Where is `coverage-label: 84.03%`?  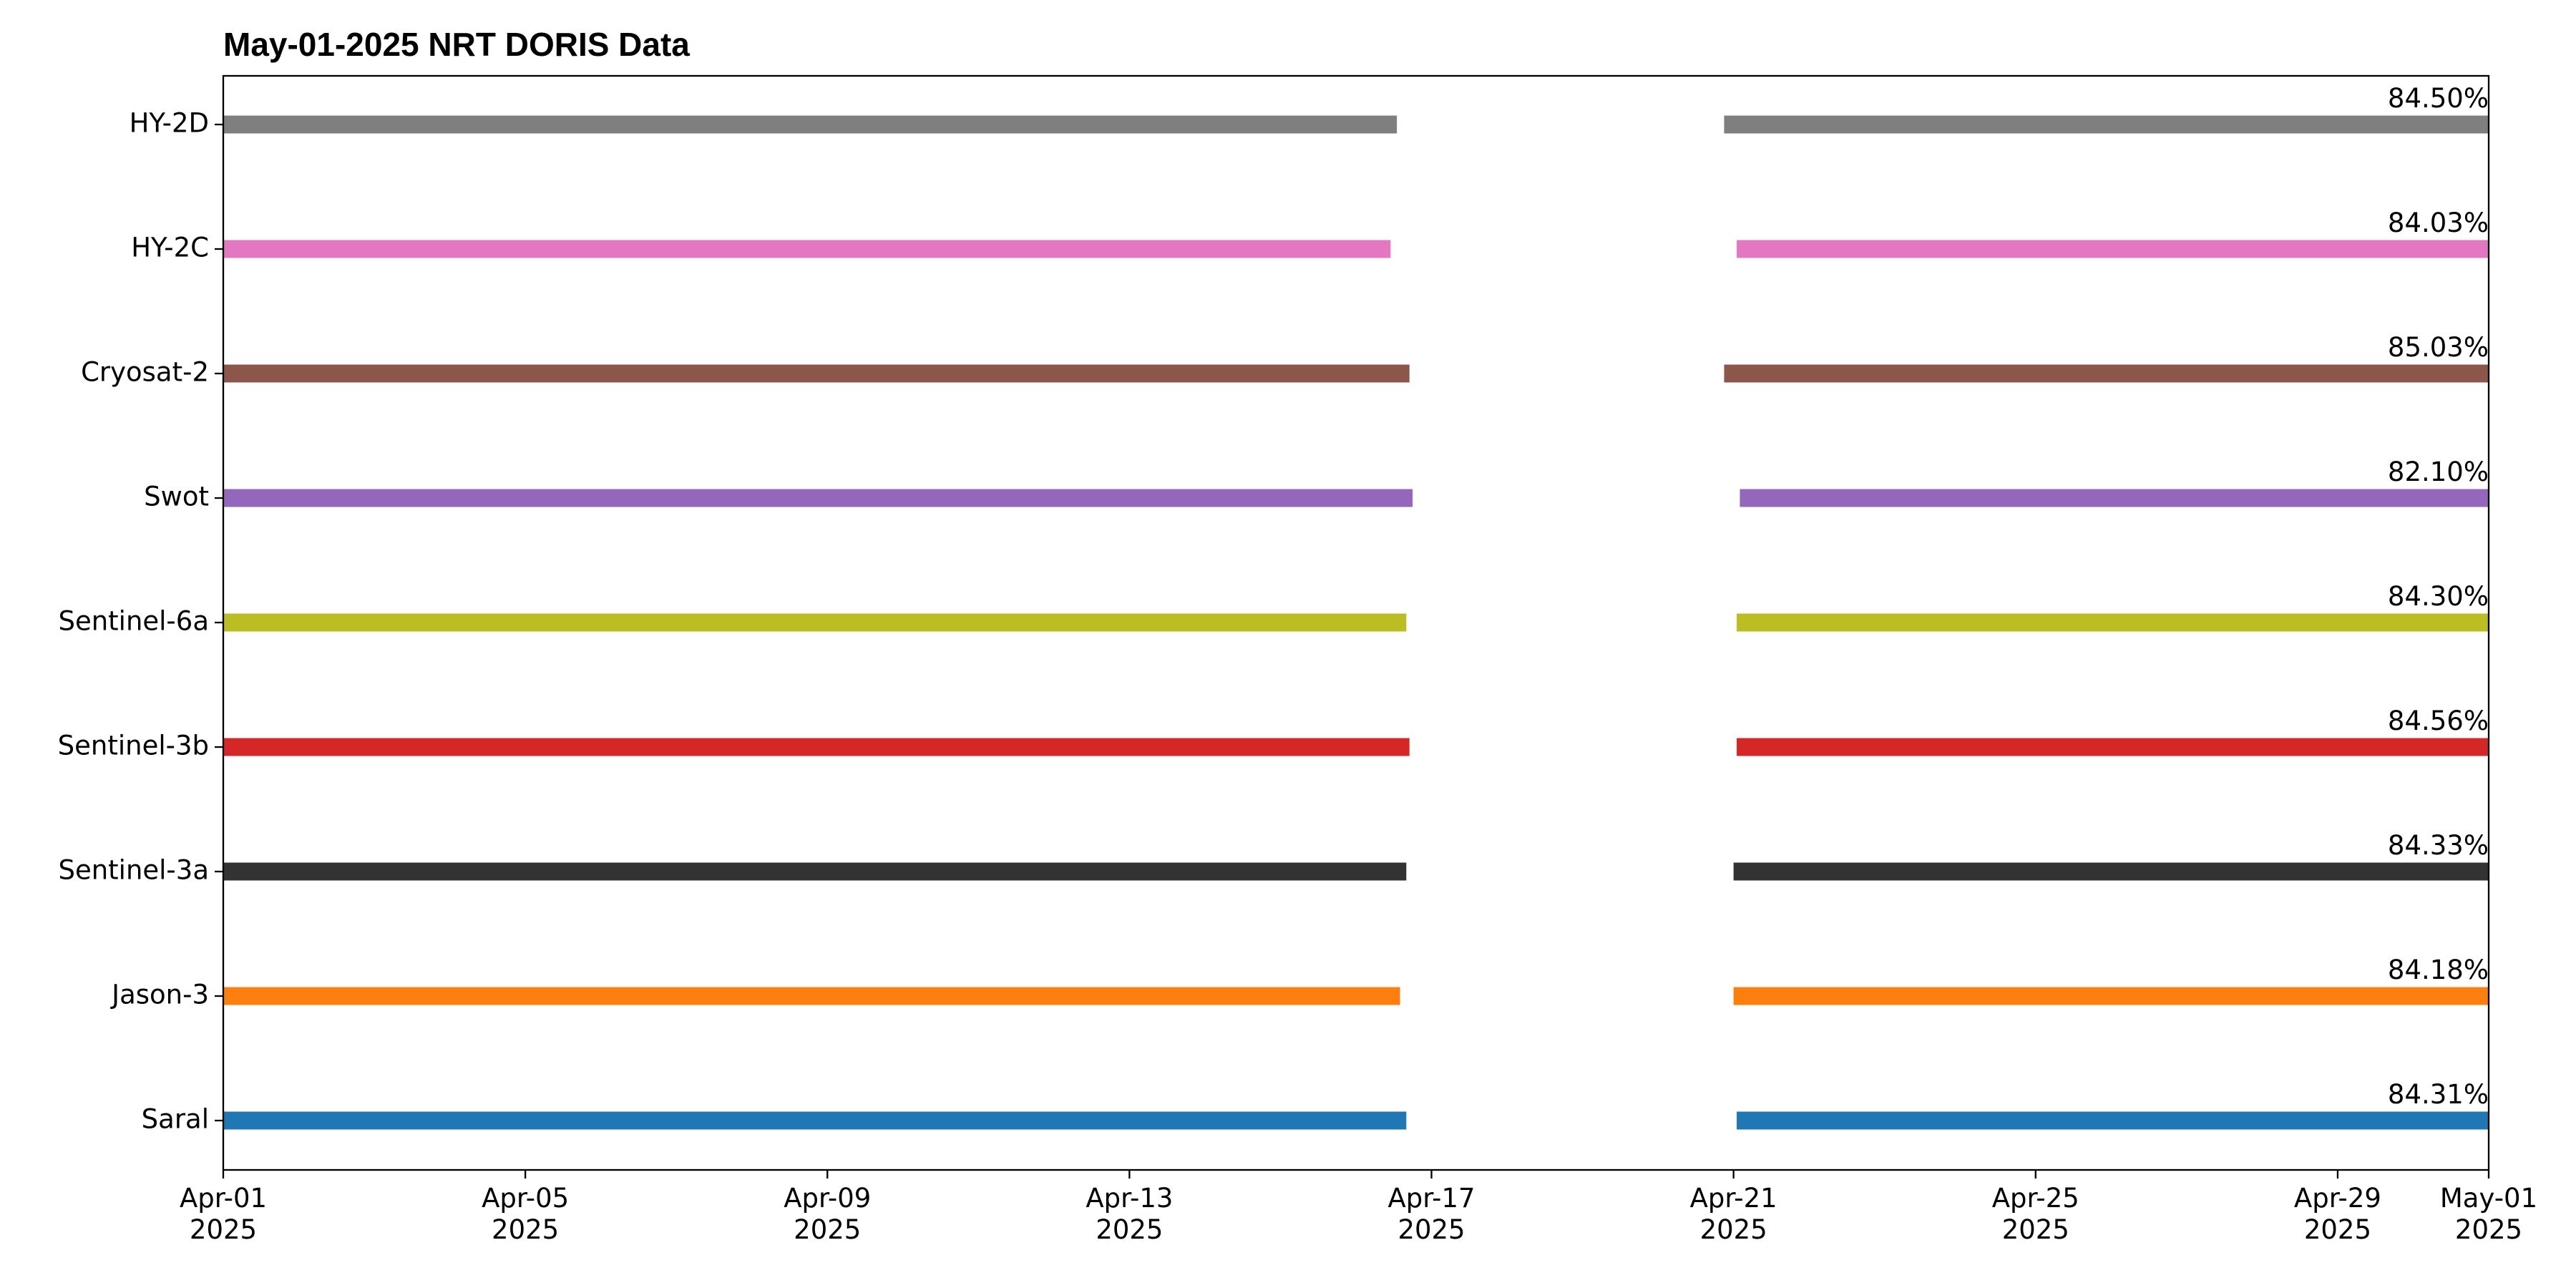 coverage-label: 84.03% is located at coordinates (2438, 223).